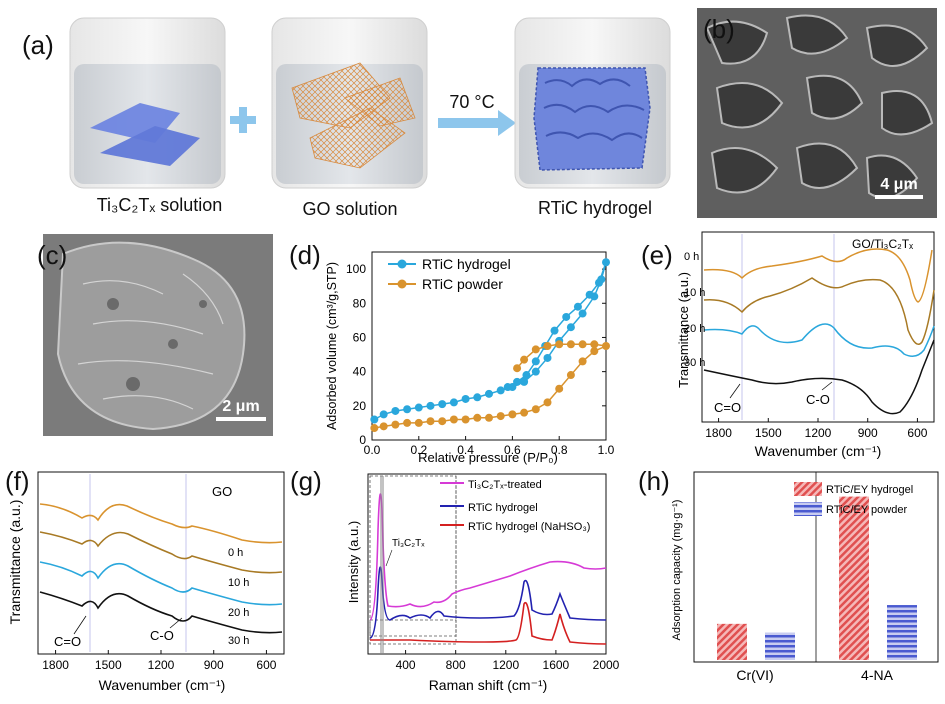 This screenshot has width=945, height=704. Describe the element at coordinates (488, 685) in the screenshot. I see `chart-g-xlabel: Raman shift (cm⁻¹)` at that location.